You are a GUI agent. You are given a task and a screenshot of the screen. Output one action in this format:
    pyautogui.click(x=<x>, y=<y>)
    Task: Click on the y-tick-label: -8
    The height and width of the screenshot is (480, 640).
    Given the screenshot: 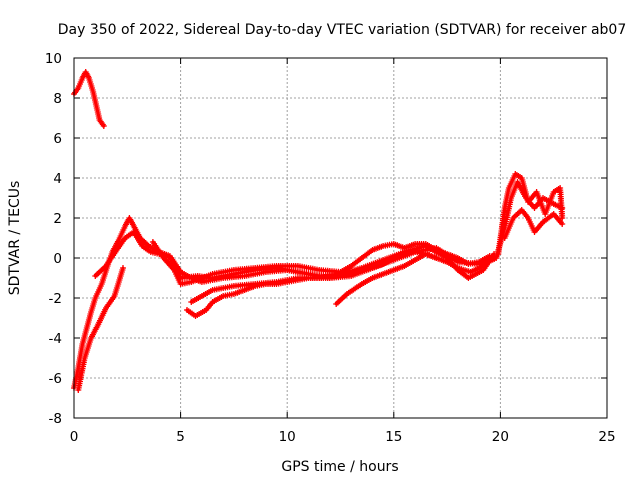 What is the action you would take?
    pyautogui.click(x=55, y=419)
    